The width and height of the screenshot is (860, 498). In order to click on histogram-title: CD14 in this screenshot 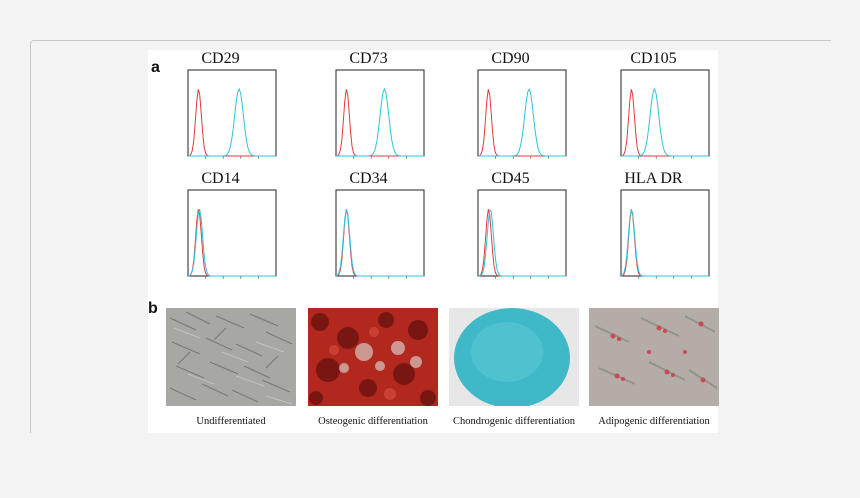, I will do `click(220, 178)`.